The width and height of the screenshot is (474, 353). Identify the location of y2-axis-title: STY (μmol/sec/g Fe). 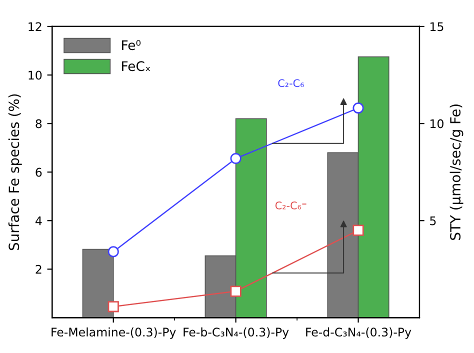
(457, 172).